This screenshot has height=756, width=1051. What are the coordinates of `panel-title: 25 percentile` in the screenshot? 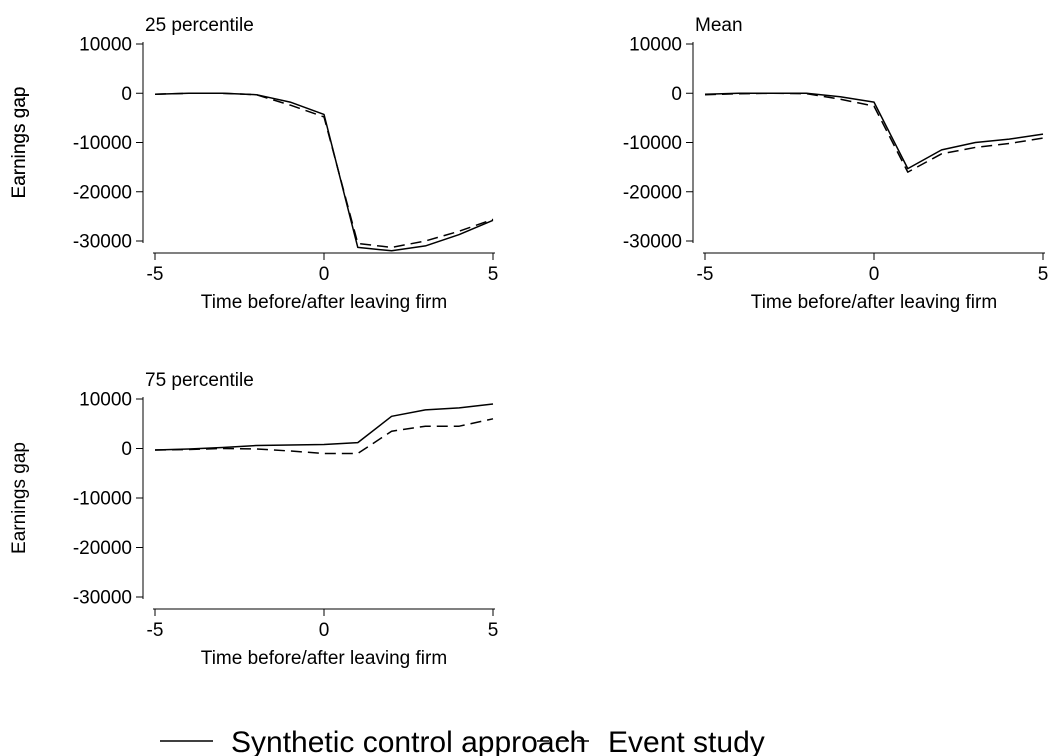 It's located at (199, 25).